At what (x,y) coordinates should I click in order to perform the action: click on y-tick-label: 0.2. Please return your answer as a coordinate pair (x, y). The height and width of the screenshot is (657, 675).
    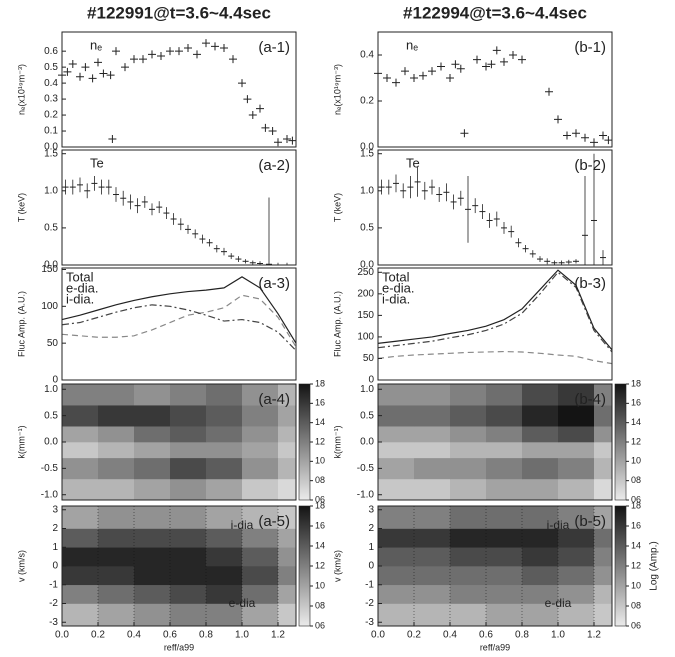
    Looking at the image, I should click on (51, 115).